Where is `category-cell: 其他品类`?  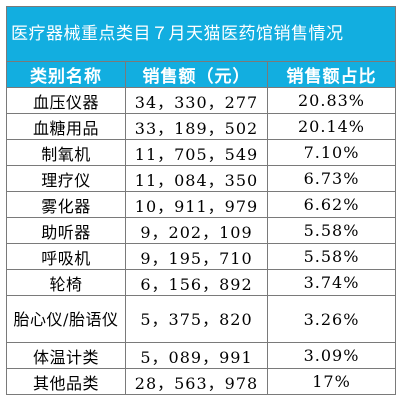
category-cell: 其他品类 is located at coordinates (66, 381).